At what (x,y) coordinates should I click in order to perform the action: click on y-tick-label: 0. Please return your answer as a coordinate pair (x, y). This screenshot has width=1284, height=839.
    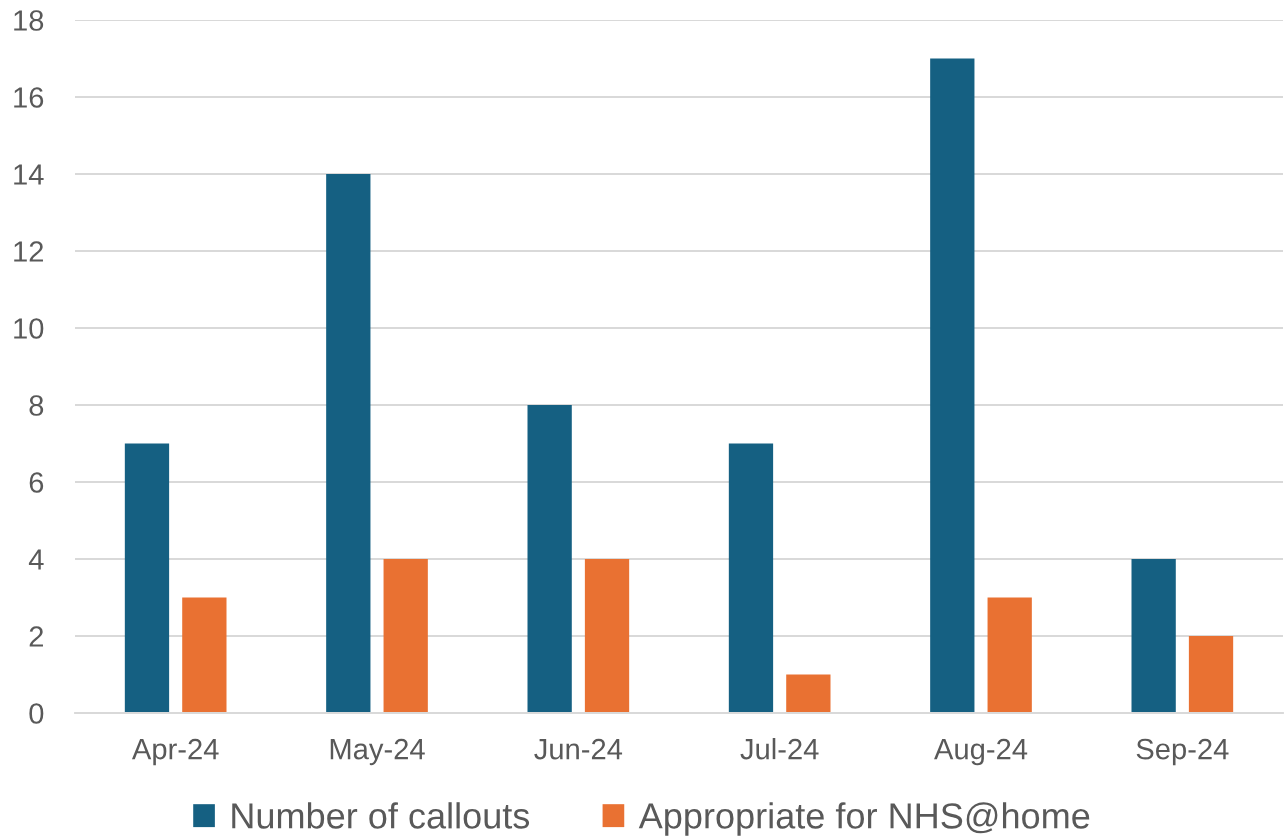
    Looking at the image, I should click on (36, 713).